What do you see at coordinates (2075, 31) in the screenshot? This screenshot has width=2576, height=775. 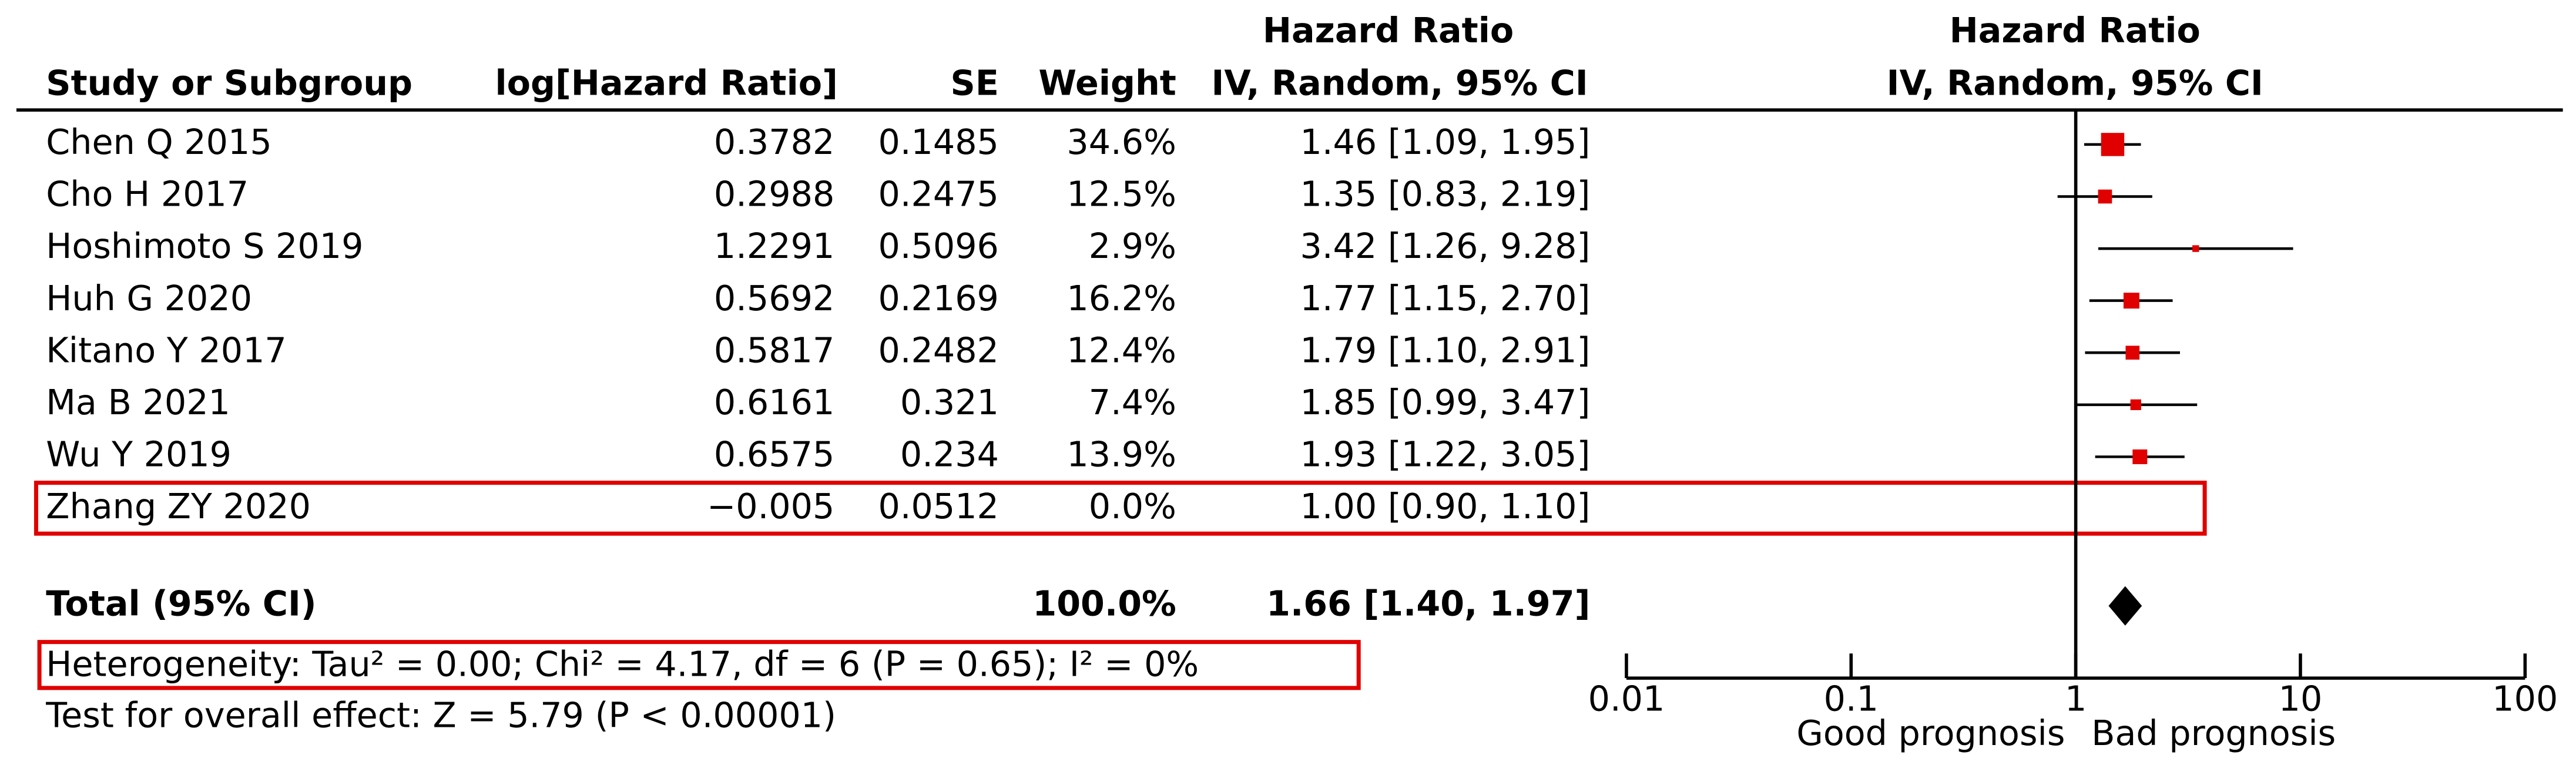 I see `plot-title: Hazard Ratio` at bounding box center [2075, 31].